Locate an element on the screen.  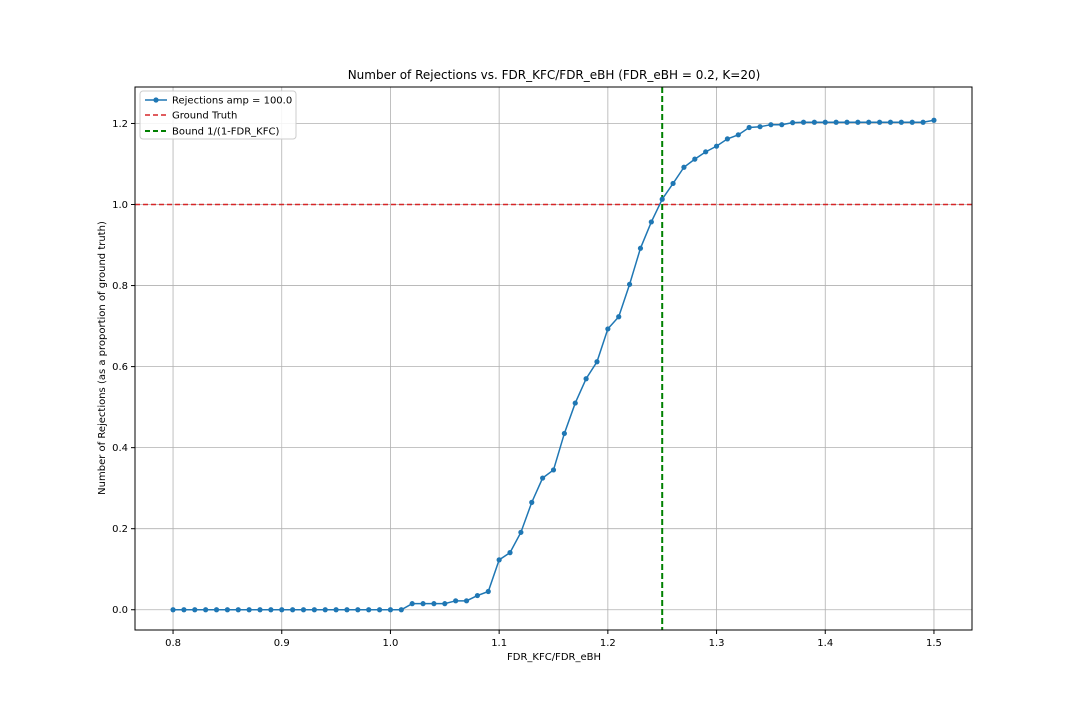
x-tick-label: 1.4 is located at coordinates (825, 643).